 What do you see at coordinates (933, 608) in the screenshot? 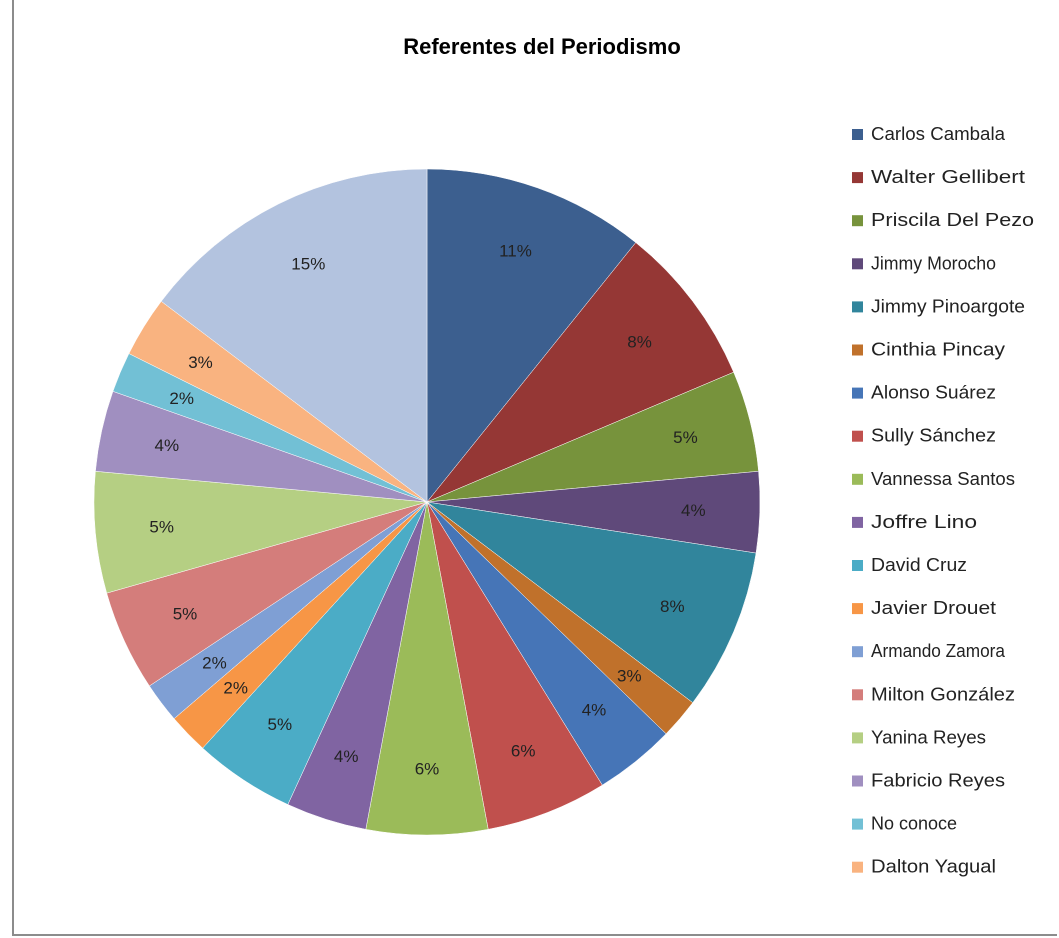
I see `legend-label: Javier Drouet` at bounding box center [933, 608].